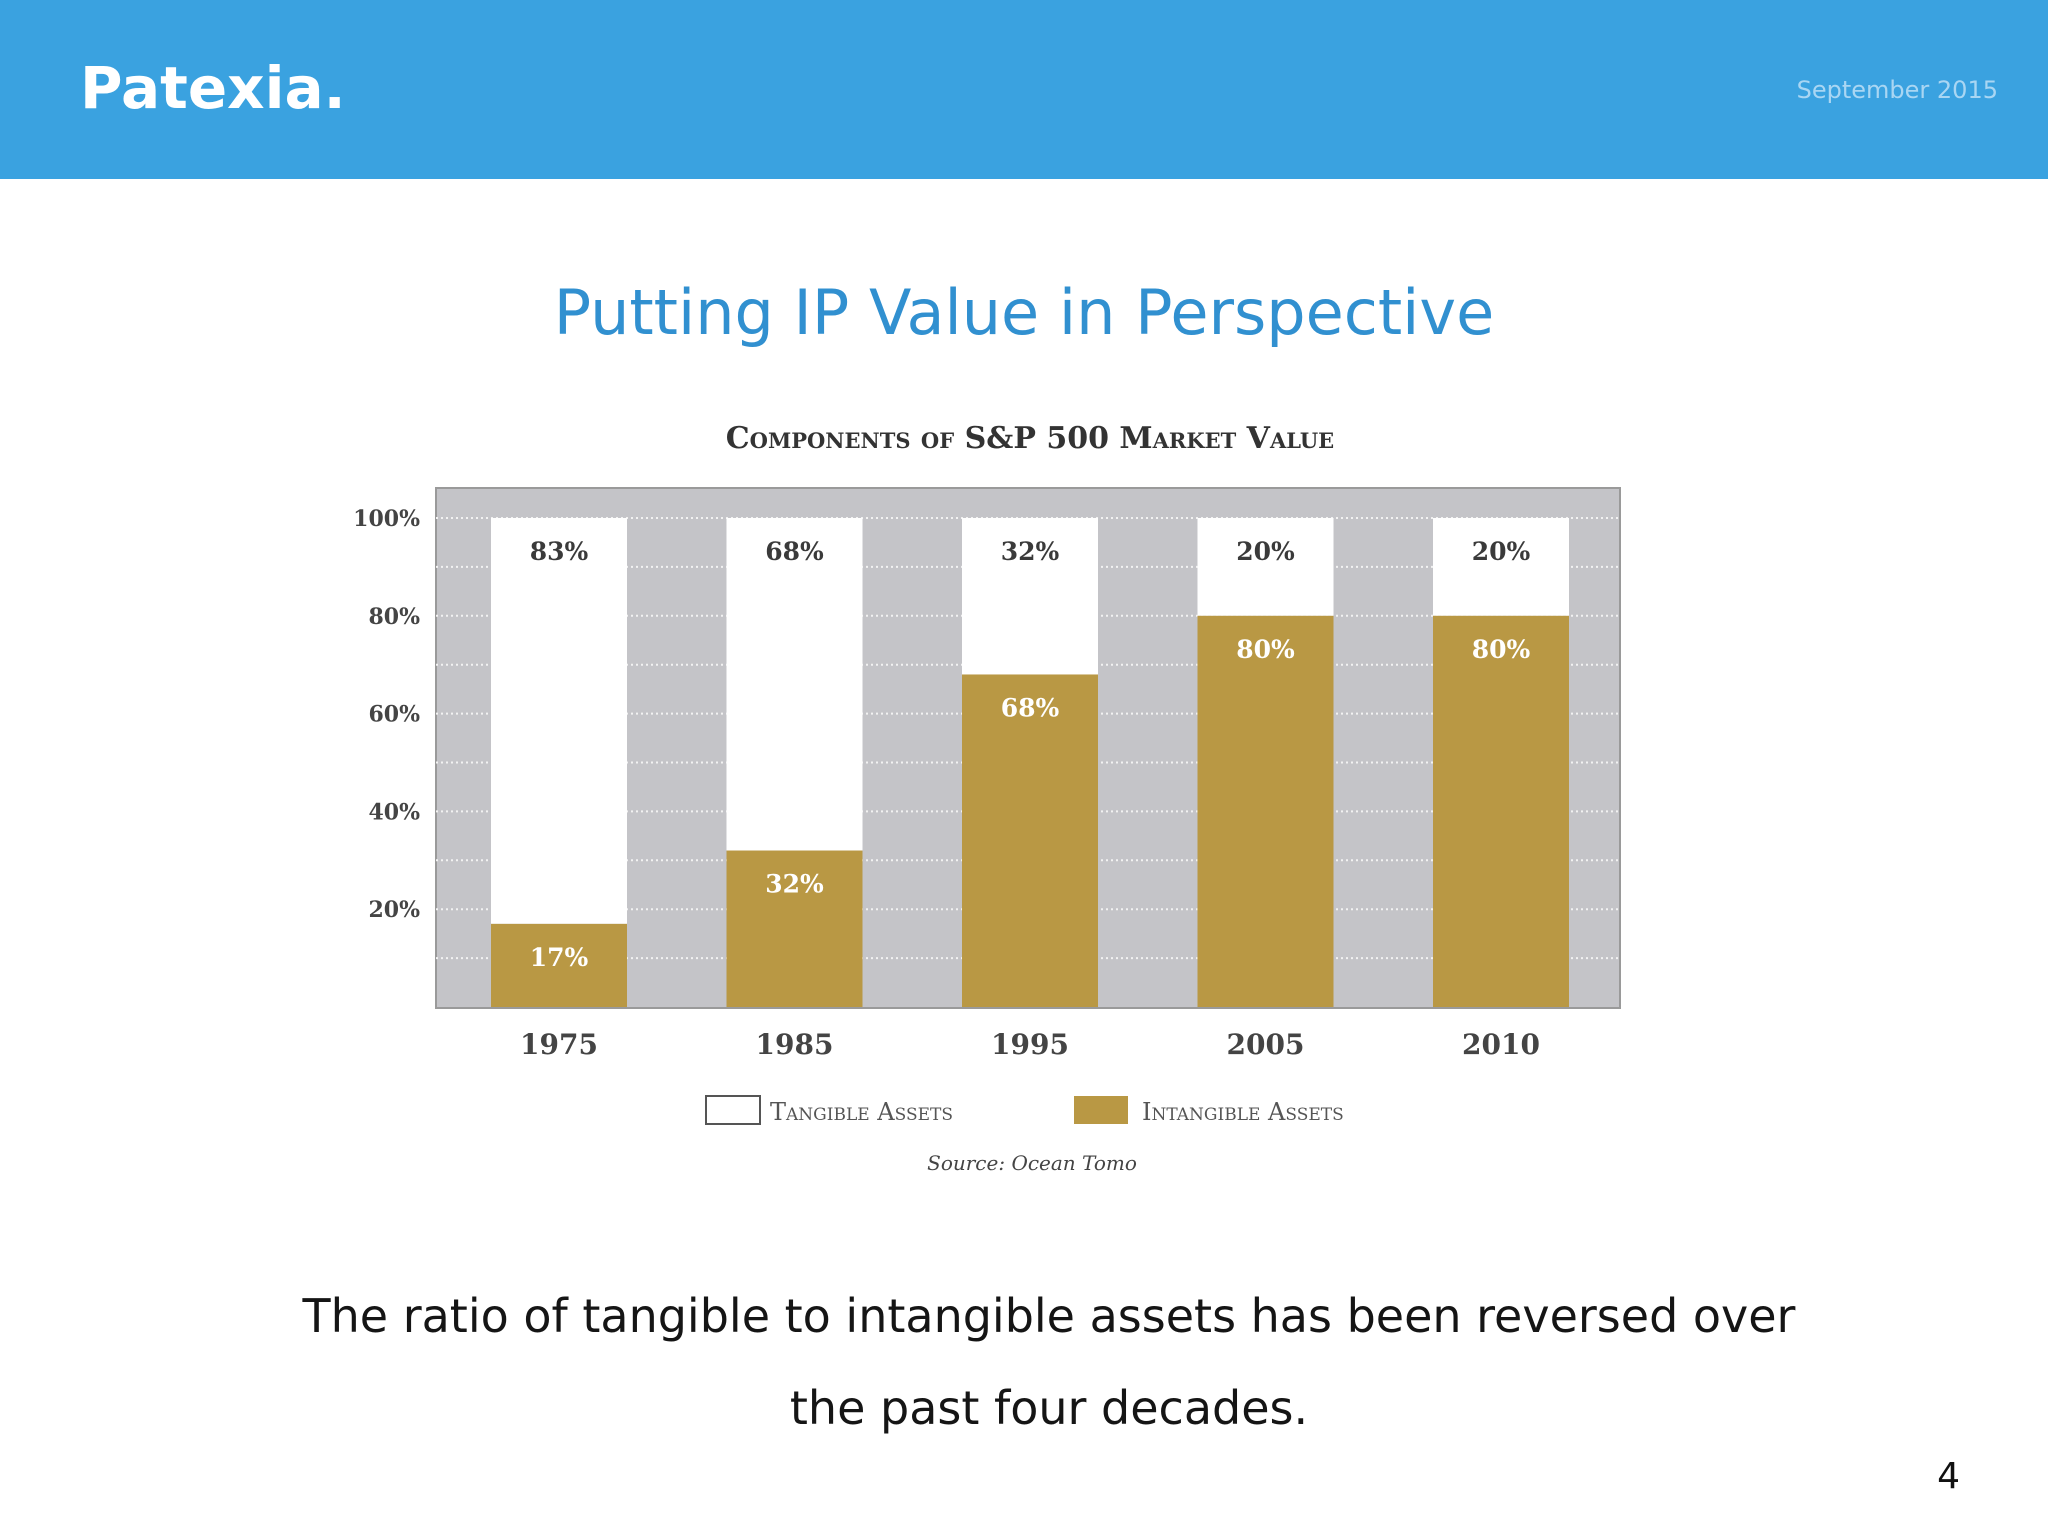 The width and height of the screenshot is (2048, 1536). What do you see at coordinates (794, 551) in the screenshot?
I see `data-label-tangible: 68%` at bounding box center [794, 551].